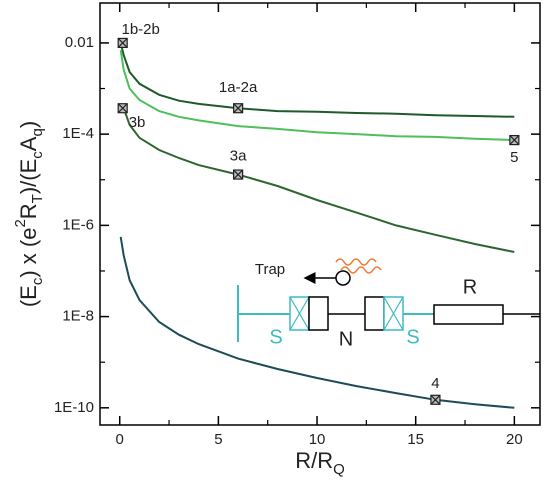 Image resolution: width=547 pixels, height=482 pixels. I want to click on y-axis-label-part: (E, so click(28, 296).